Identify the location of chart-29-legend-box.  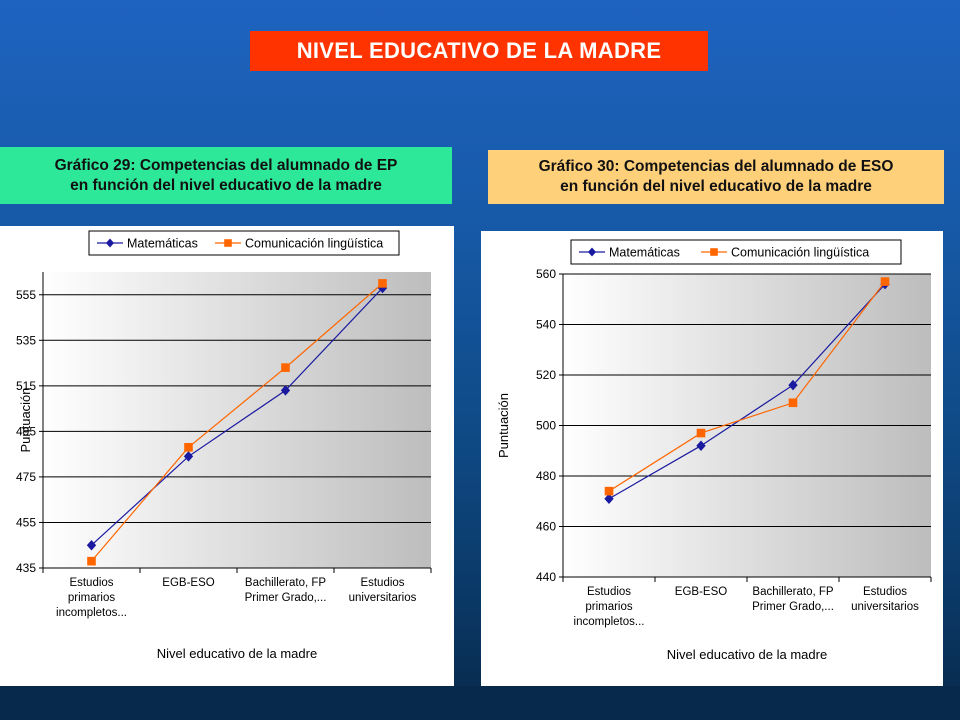
(244, 243).